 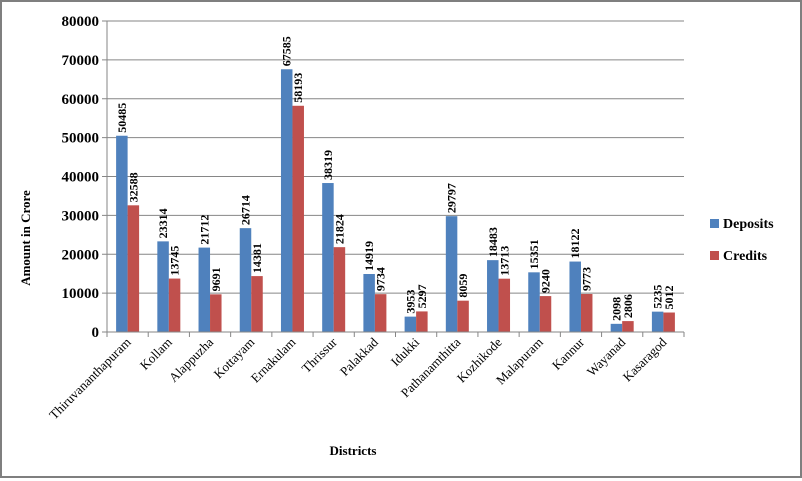 What do you see at coordinates (175, 261) in the screenshot?
I see `data-label-credits: 13745` at bounding box center [175, 261].